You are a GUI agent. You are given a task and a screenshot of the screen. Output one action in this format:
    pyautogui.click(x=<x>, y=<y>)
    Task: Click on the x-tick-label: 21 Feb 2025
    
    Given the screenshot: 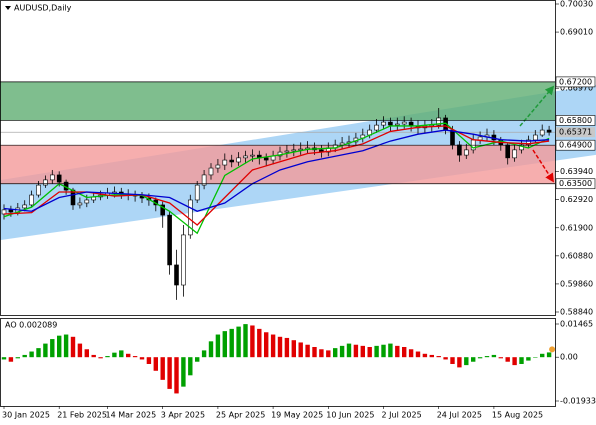 What is the action you would take?
    pyautogui.click(x=82, y=415)
    